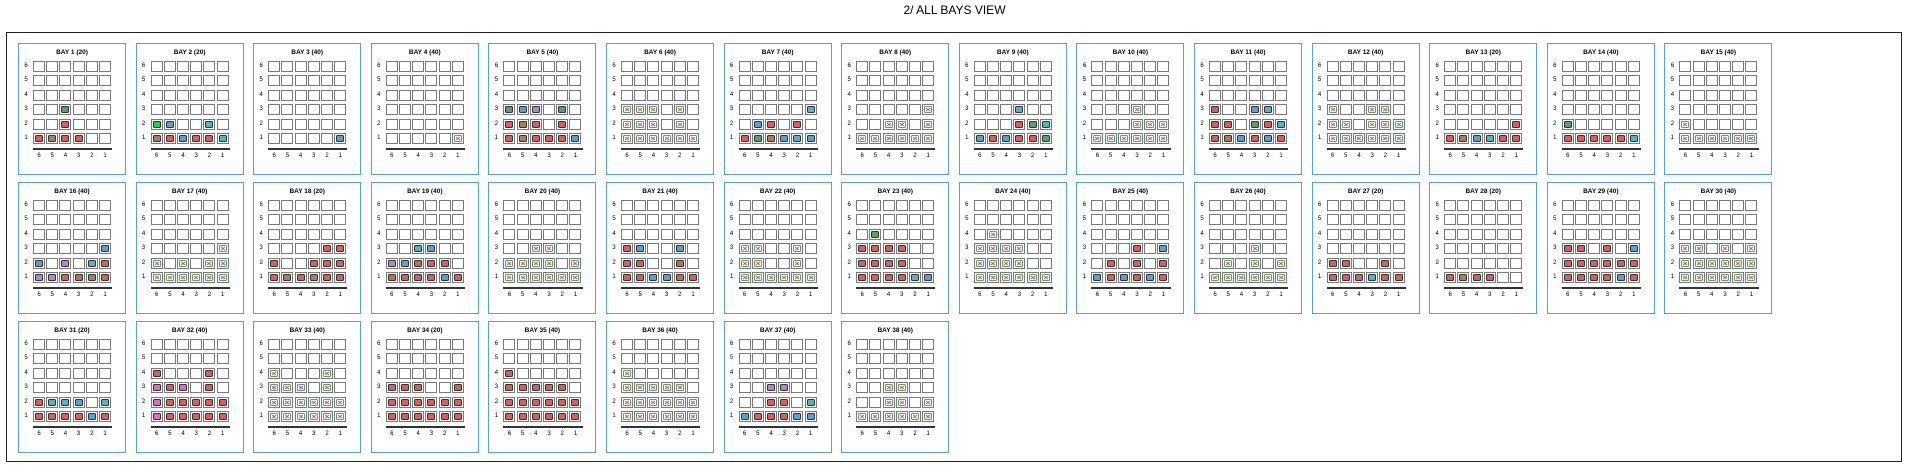  What do you see at coordinates (307, 109) in the screenshot?
I see `bay-panel: BAY 3 (40) 6 5 4 3 2 1 6 5 4 3 2 1` at bounding box center [307, 109].